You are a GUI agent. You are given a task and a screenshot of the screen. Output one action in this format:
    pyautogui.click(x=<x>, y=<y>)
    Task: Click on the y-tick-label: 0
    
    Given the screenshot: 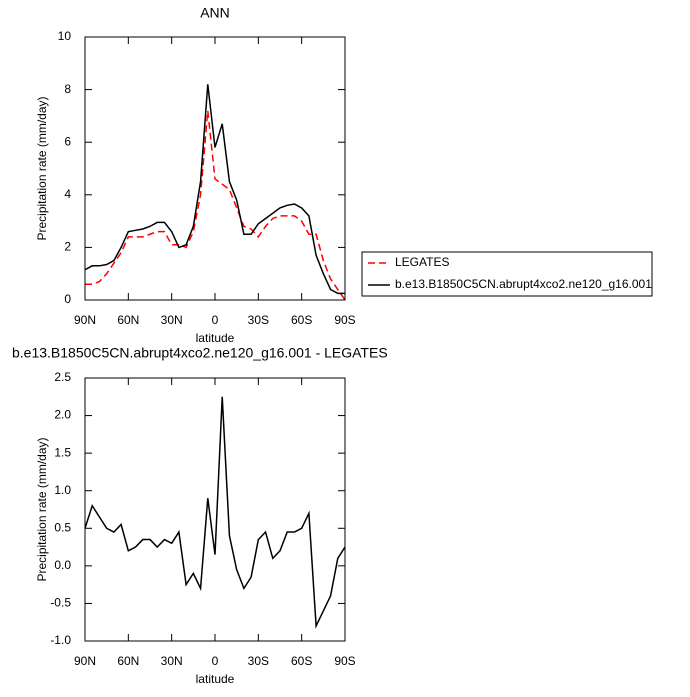 What is the action you would take?
    pyautogui.click(x=67, y=299)
    